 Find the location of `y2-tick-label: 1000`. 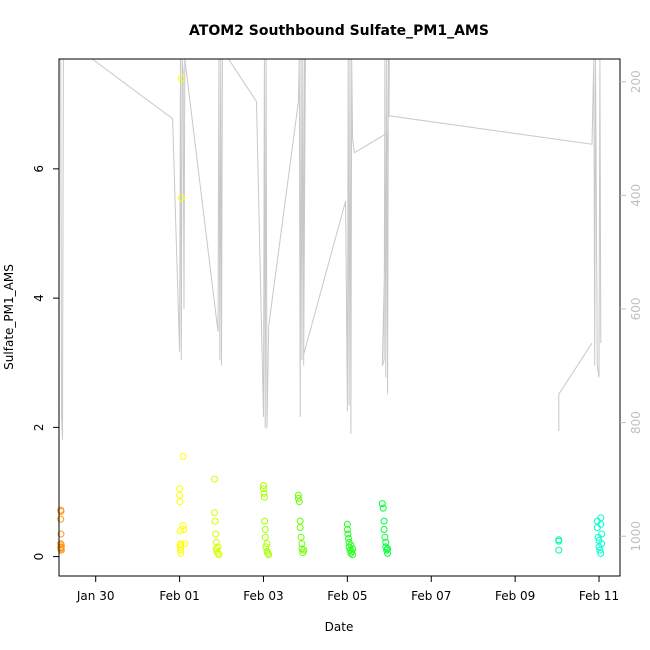

y2-tick-label: 1000 is located at coordinates (636, 536).